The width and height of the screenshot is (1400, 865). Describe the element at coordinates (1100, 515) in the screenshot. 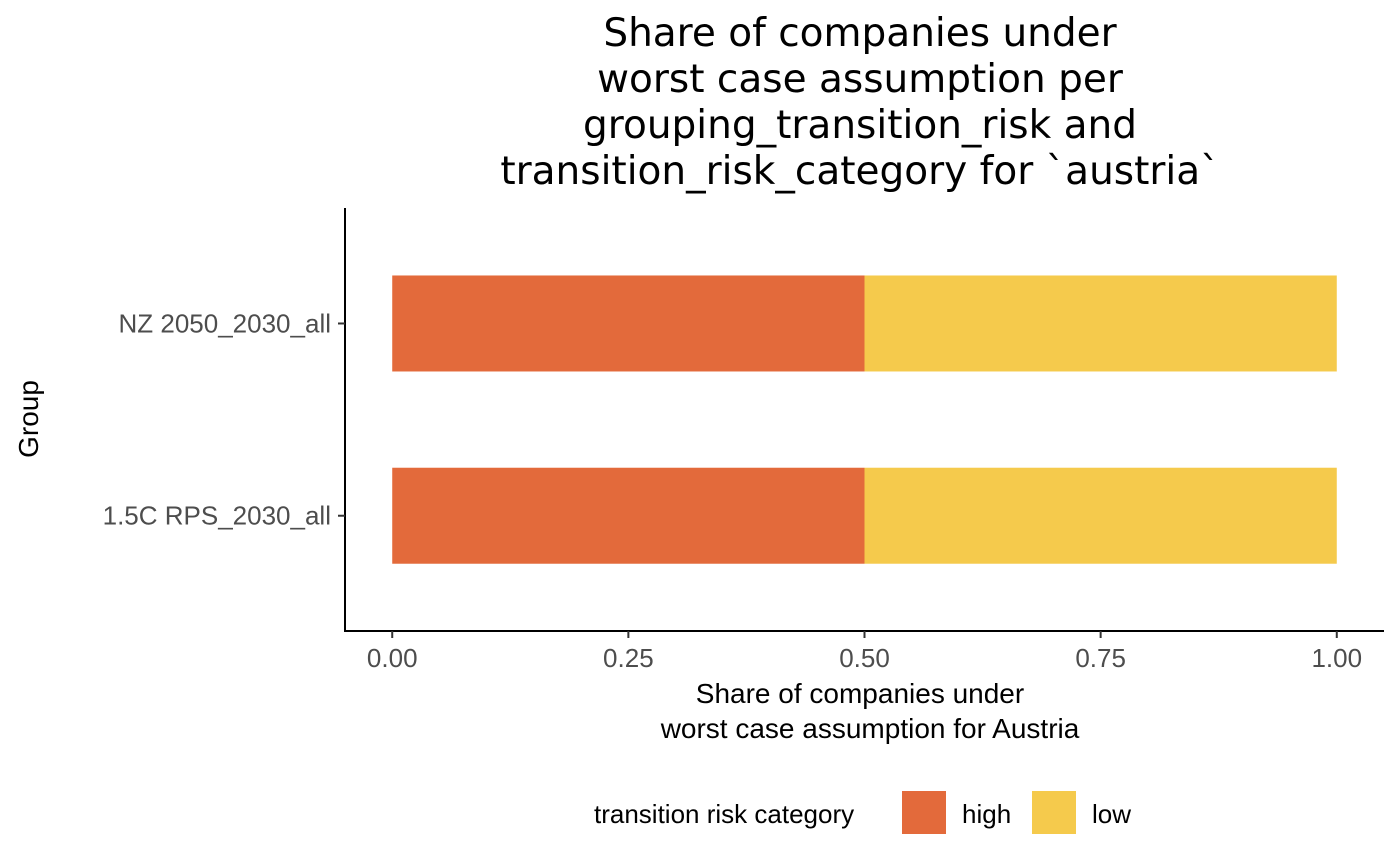

I see `bar-1-5c-rps-2030-all-low` at that location.